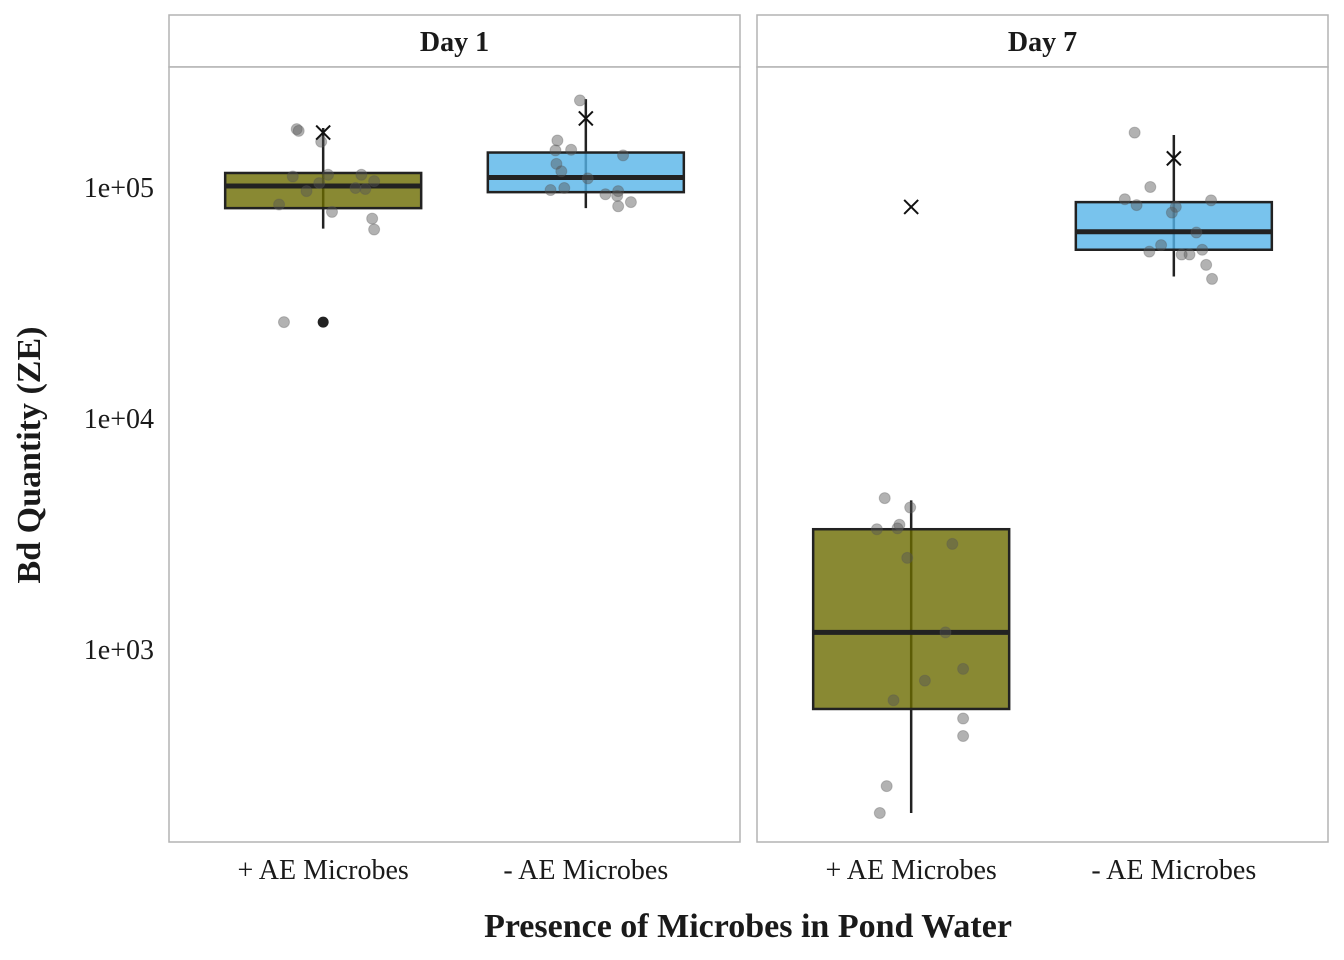 The image size is (1344, 960). I want to click on facet-title: Day 7, so click(1042, 42).